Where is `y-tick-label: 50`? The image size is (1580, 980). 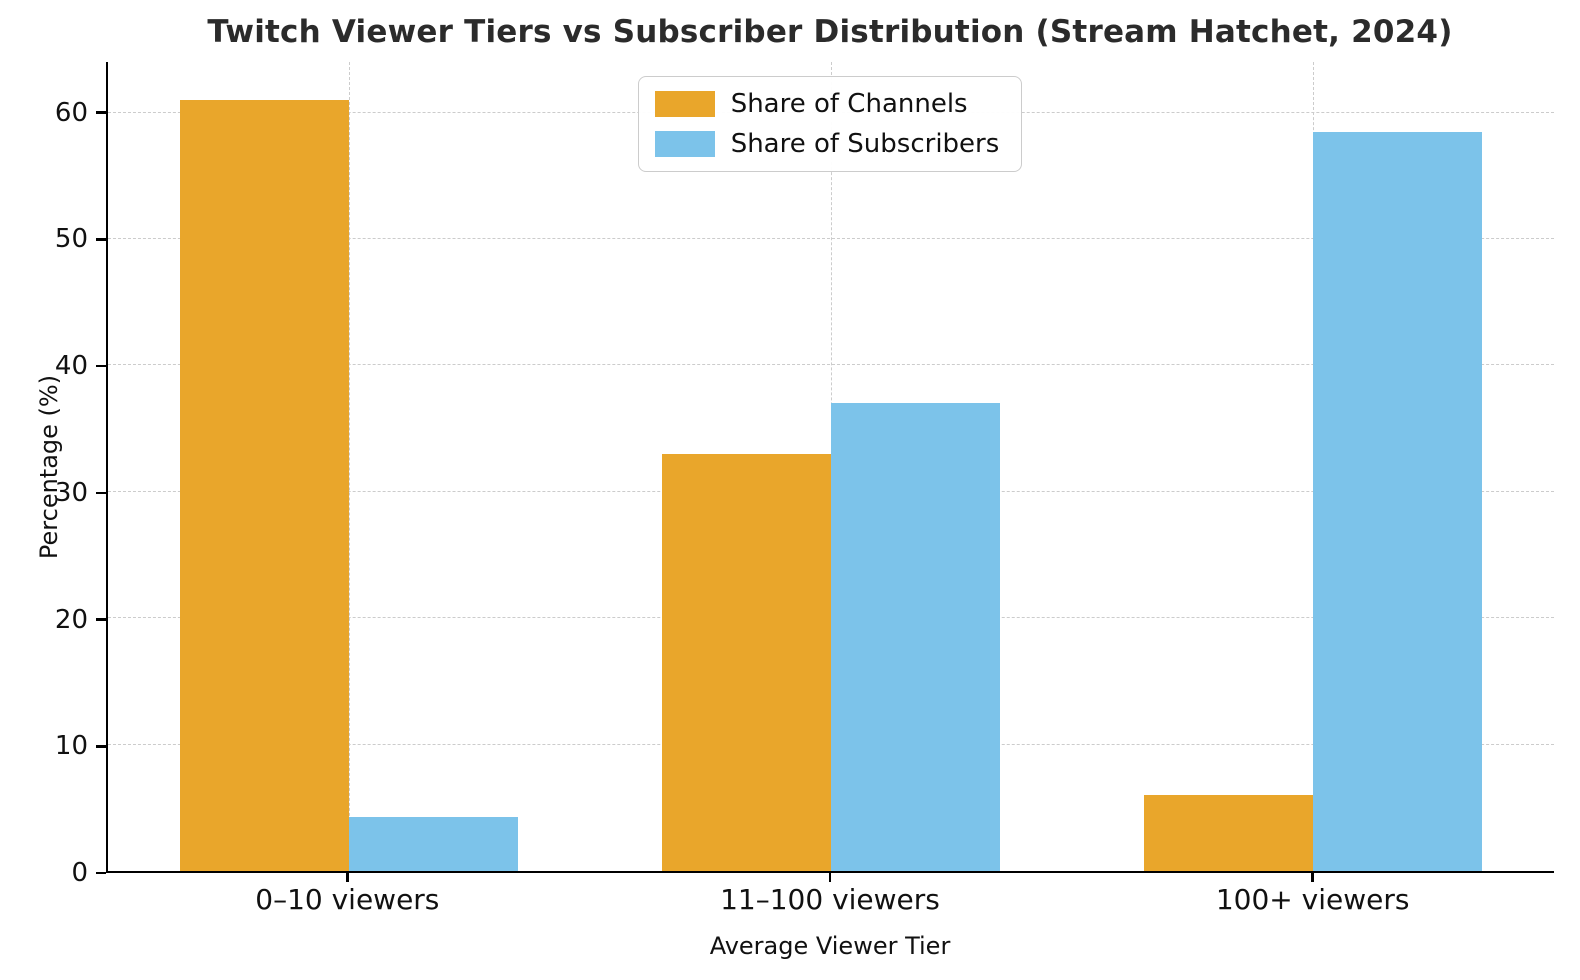
y-tick-label: 50 is located at coordinates (71, 239).